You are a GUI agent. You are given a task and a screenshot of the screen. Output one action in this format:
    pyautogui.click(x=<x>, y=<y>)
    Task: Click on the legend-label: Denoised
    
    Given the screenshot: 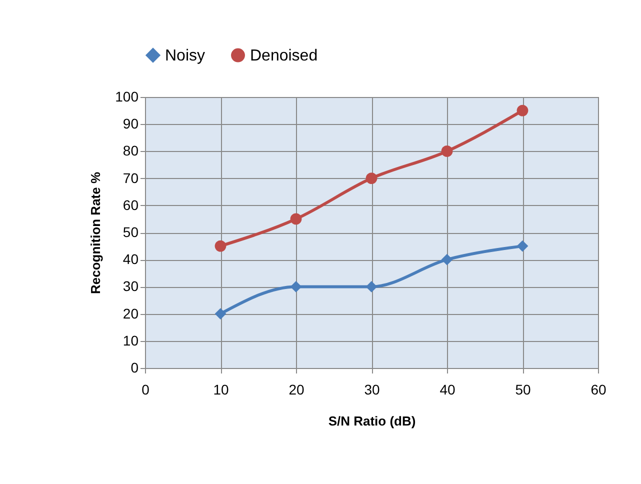 What is the action you would take?
    pyautogui.click(x=284, y=55)
    